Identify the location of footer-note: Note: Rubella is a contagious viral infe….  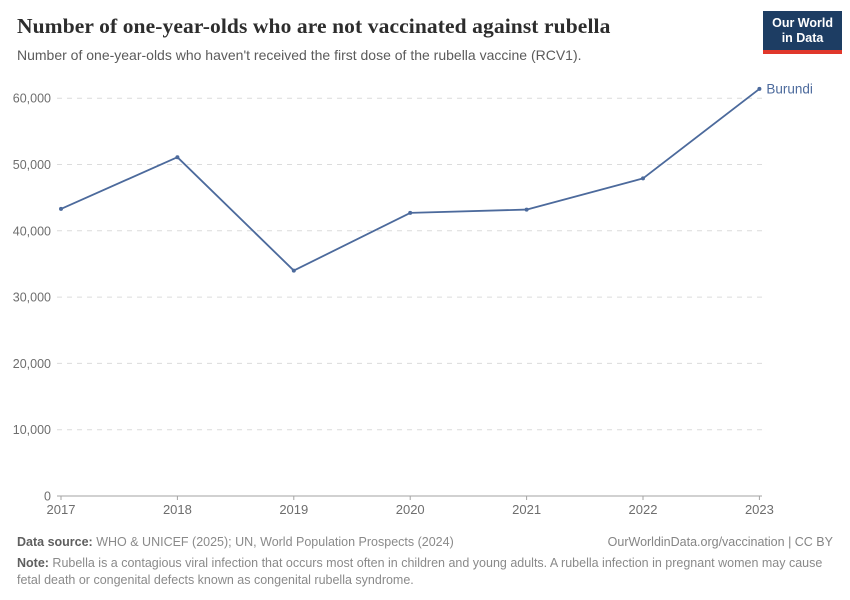
(425, 572).